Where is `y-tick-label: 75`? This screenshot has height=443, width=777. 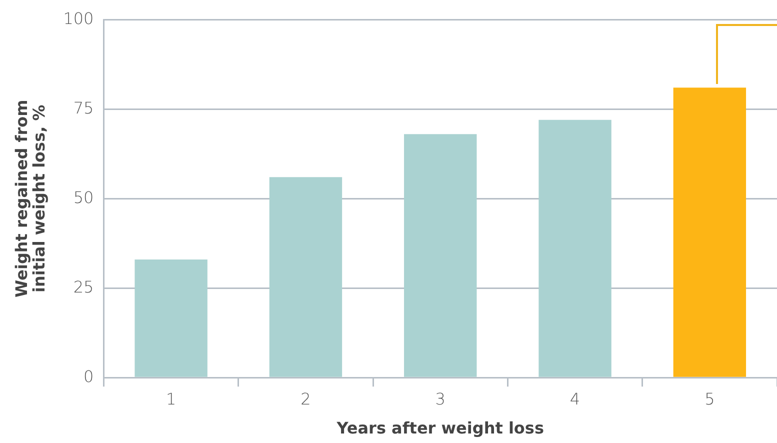 y-tick-label: 75 is located at coordinates (83, 108).